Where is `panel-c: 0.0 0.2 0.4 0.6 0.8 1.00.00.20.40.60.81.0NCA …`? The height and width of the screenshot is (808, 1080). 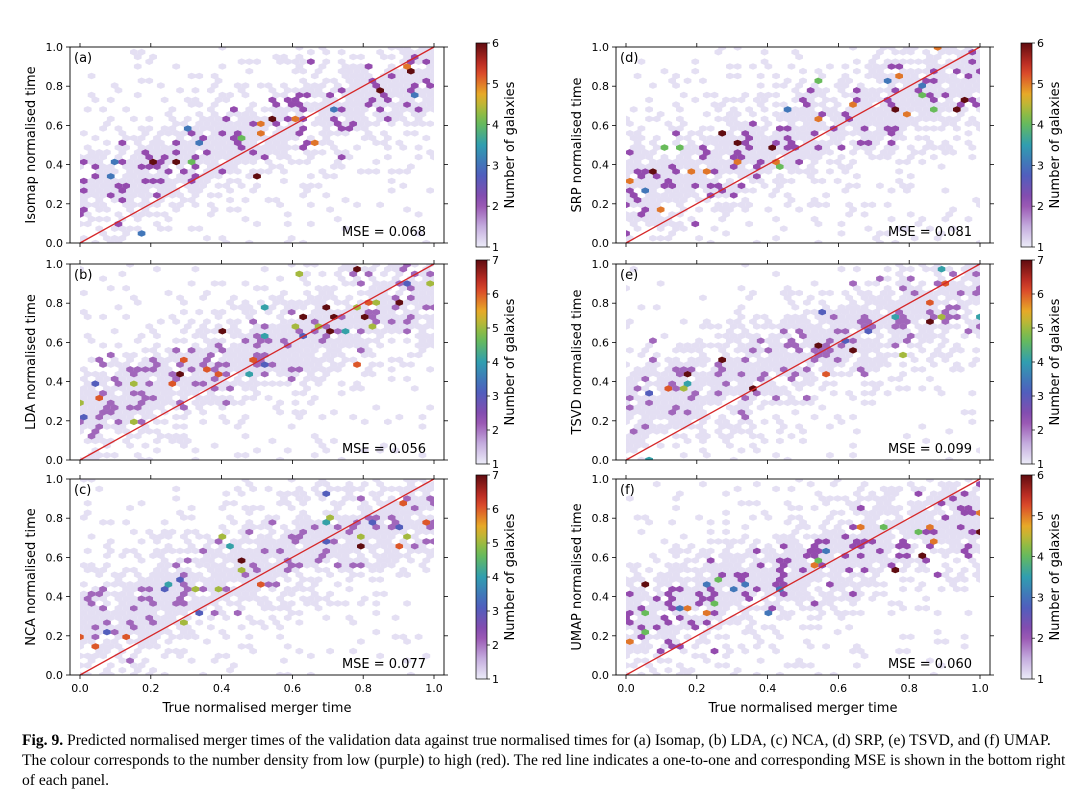
panel-c: 0.0 0.2 0.4 0.6 0.8 1.00.00.20.40.60.81.0NCA … is located at coordinates (271, 592).